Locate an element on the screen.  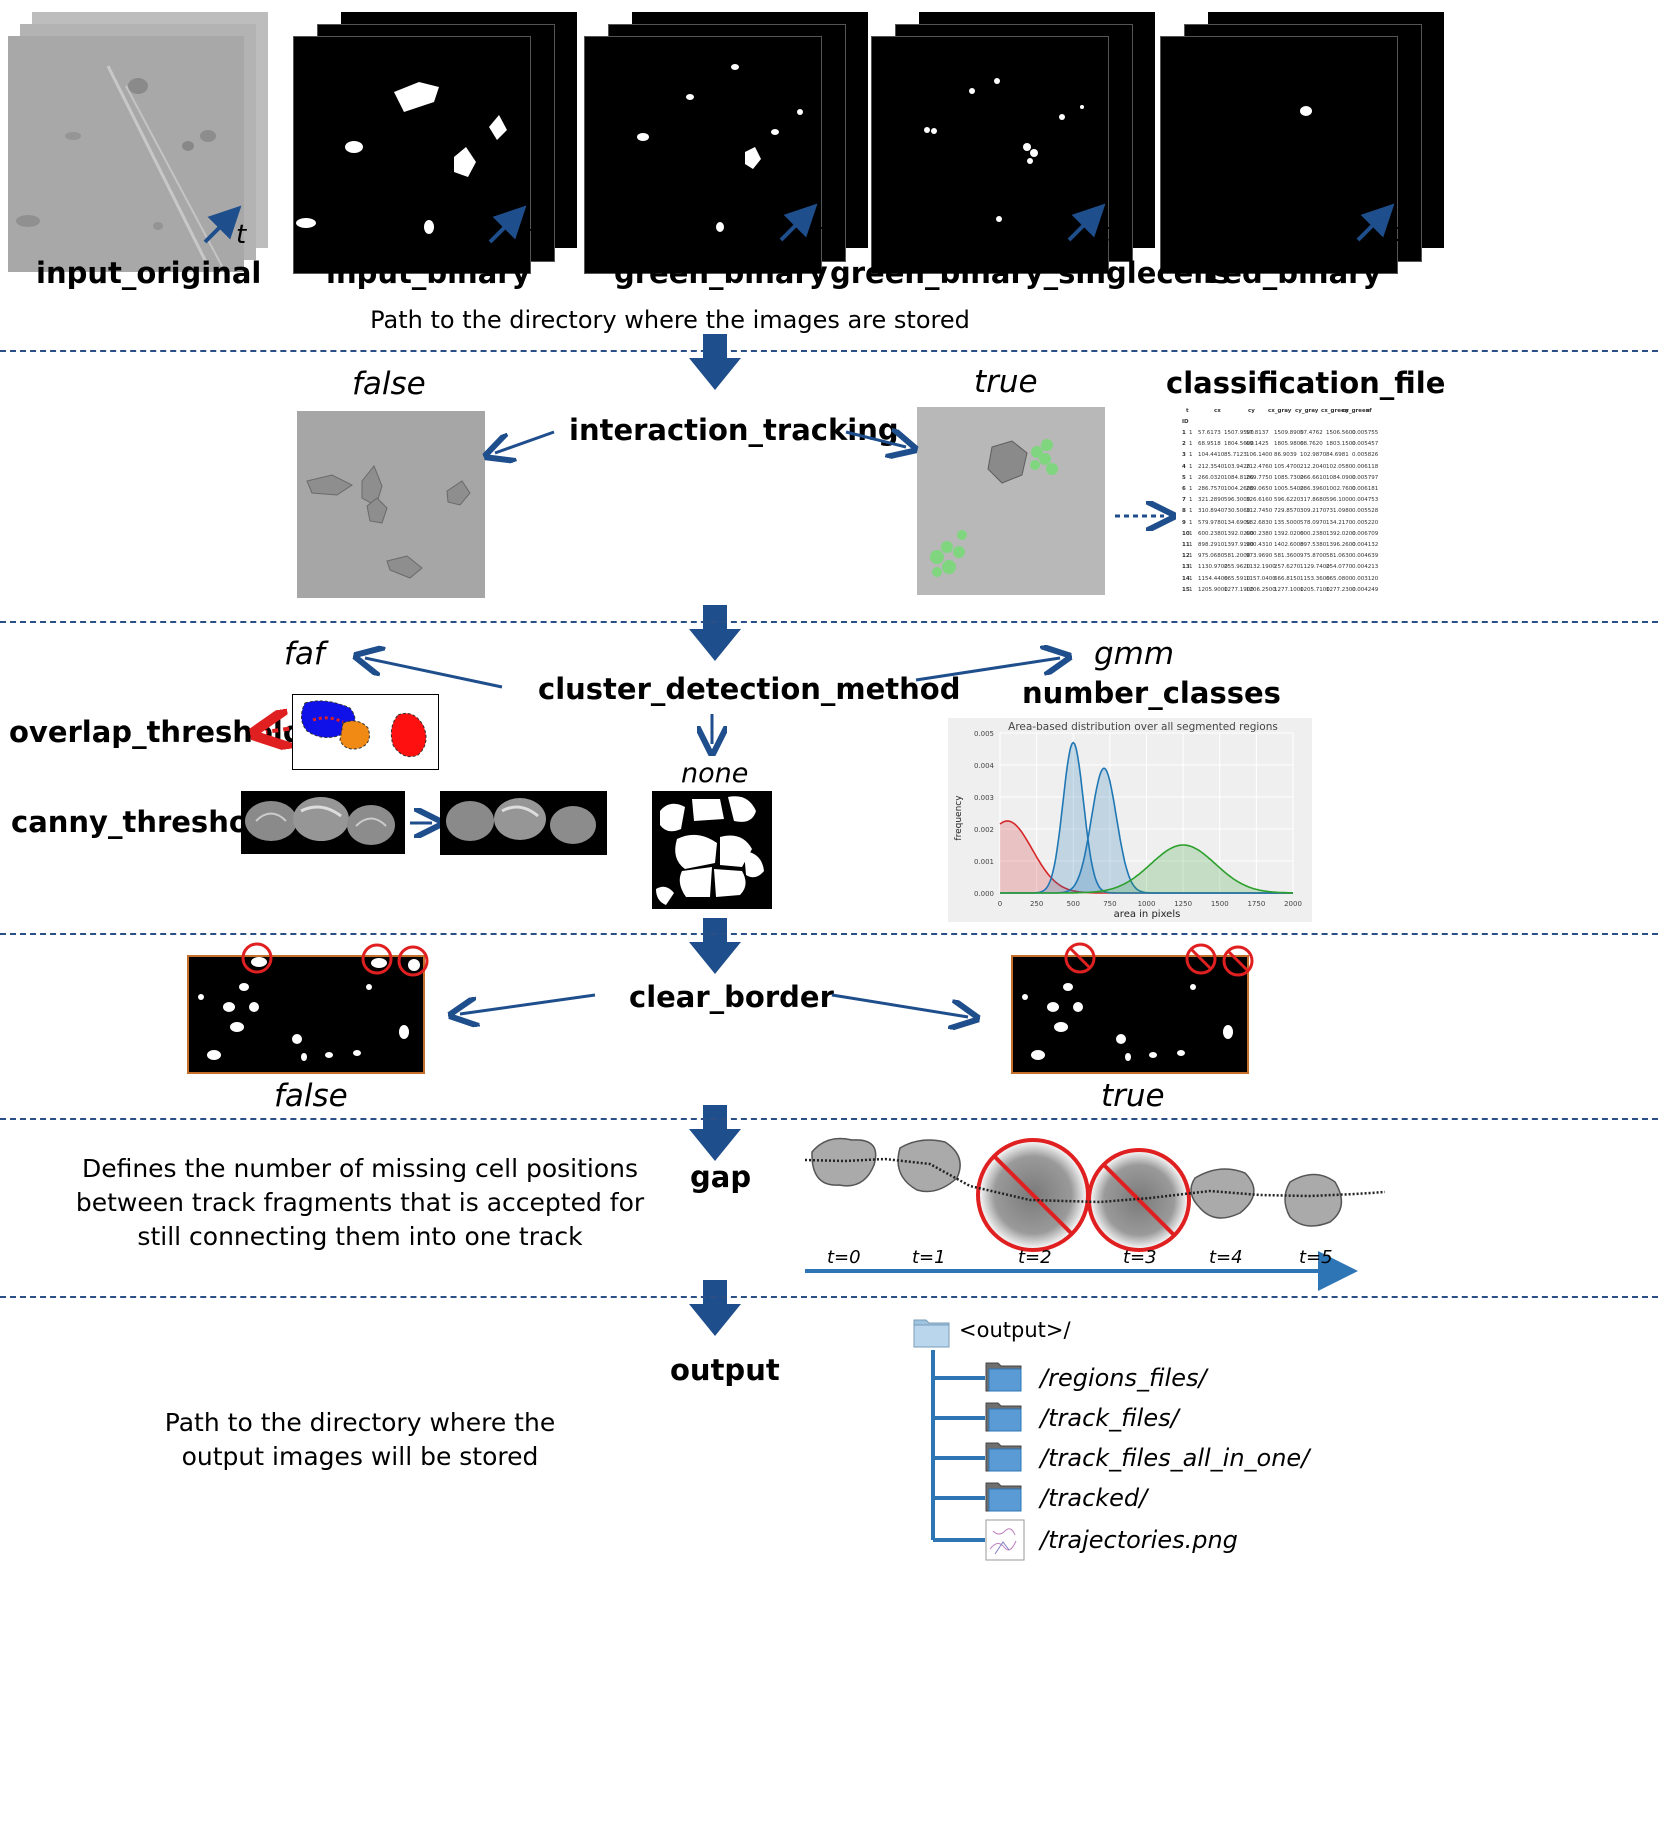
table-cell: 0.005797 is located at coordinates (1365, 477).